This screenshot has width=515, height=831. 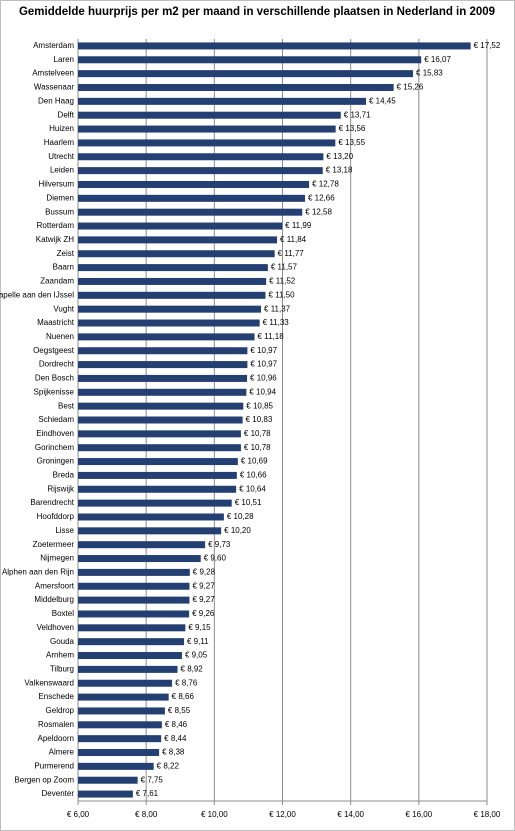 What do you see at coordinates (339, 156) in the screenshot?
I see `value-label: € 13,20` at bounding box center [339, 156].